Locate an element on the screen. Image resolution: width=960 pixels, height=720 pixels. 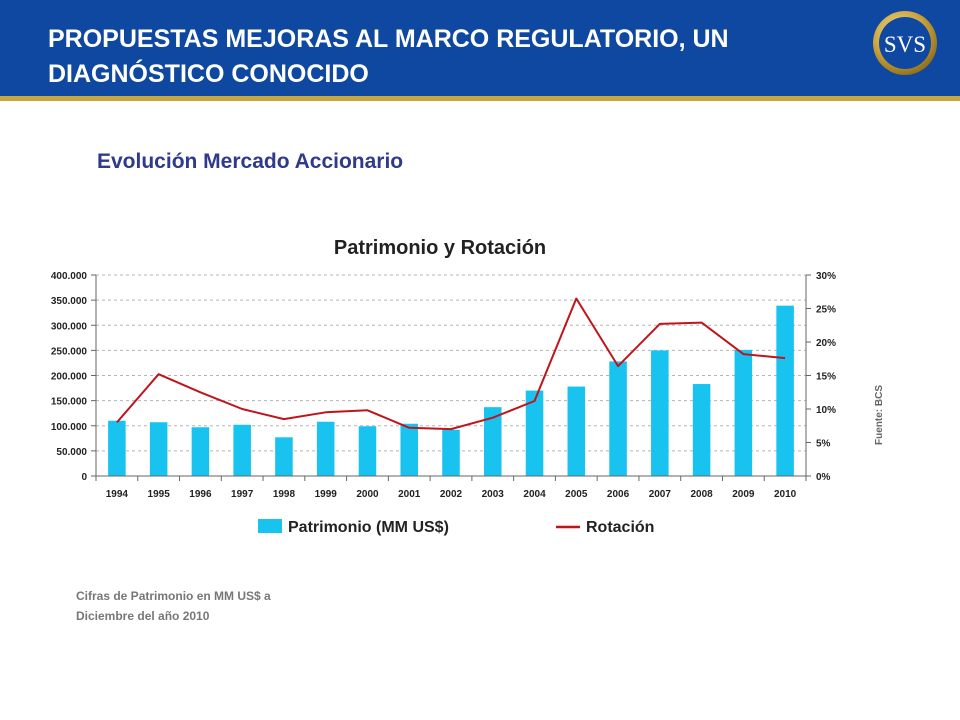
left-axis-tick-label: 300.000 is located at coordinates (69, 326).